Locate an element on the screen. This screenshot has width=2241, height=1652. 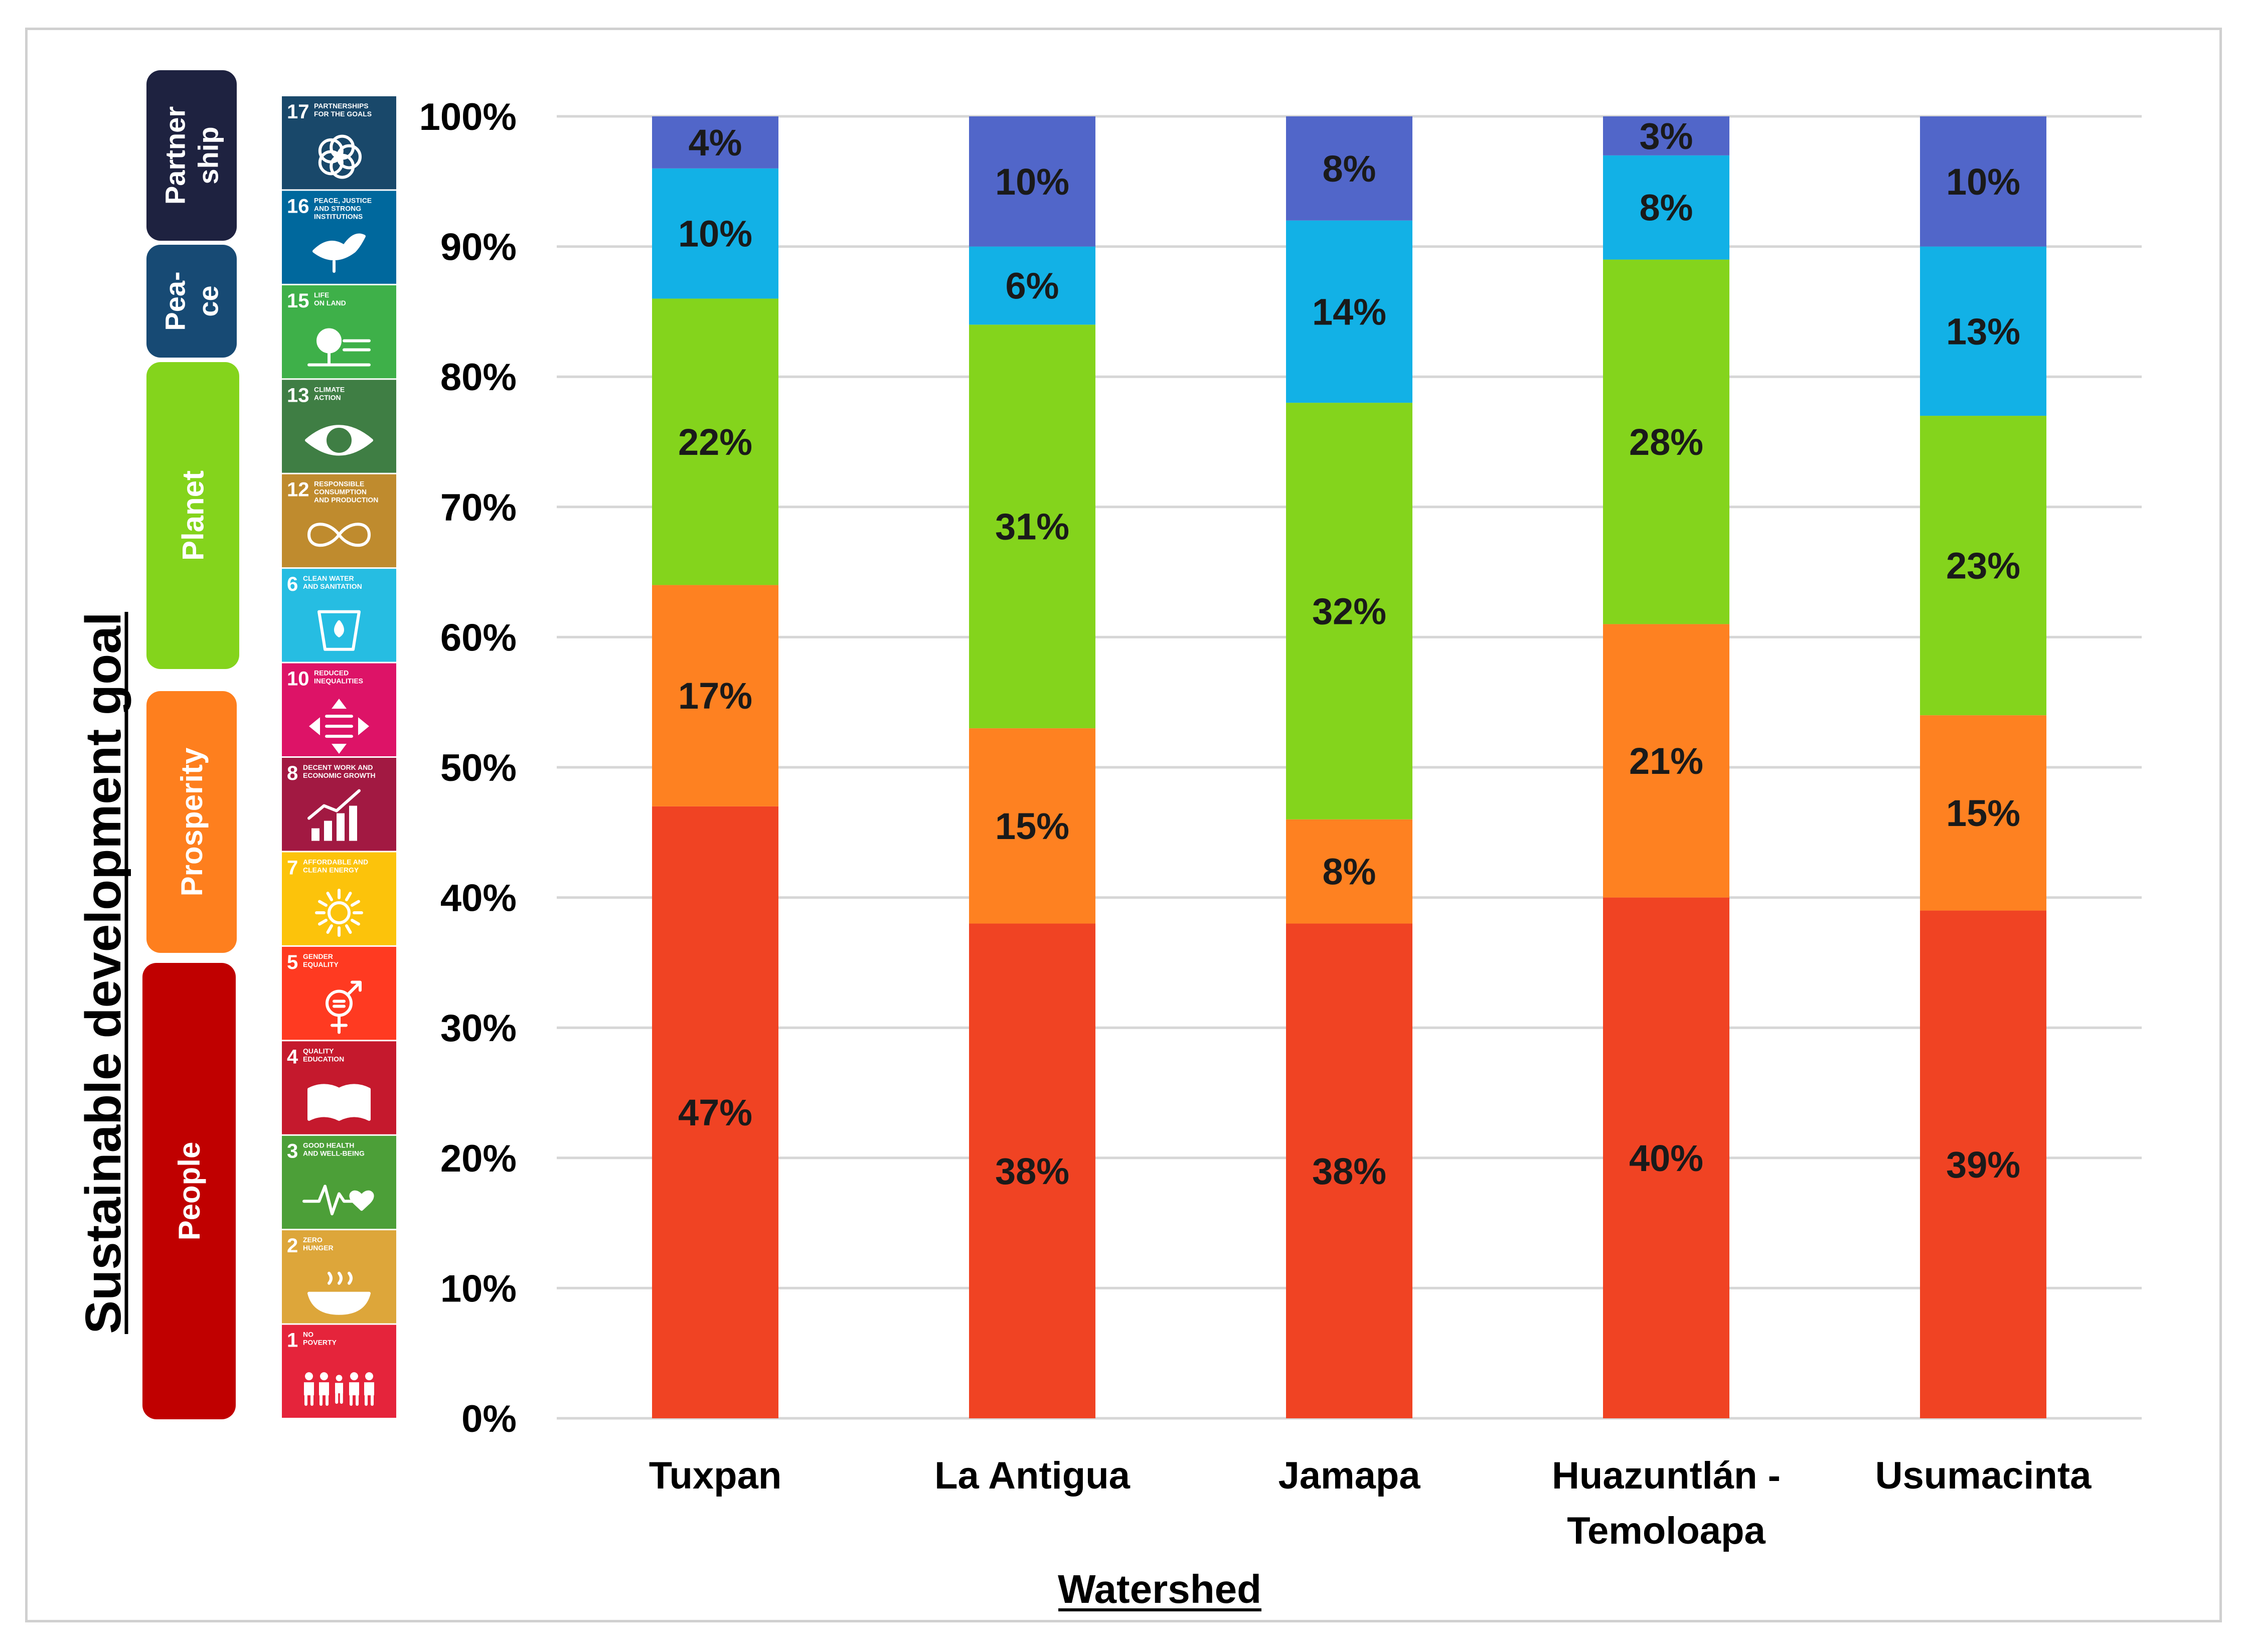
sdg-number: 1 is located at coordinates (292, 1341).